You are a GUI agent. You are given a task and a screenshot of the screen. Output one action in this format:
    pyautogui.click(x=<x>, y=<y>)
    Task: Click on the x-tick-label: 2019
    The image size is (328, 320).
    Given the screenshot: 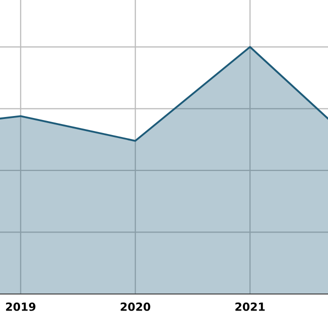 What is the action you would take?
    pyautogui.click(x=21, y=306)
    